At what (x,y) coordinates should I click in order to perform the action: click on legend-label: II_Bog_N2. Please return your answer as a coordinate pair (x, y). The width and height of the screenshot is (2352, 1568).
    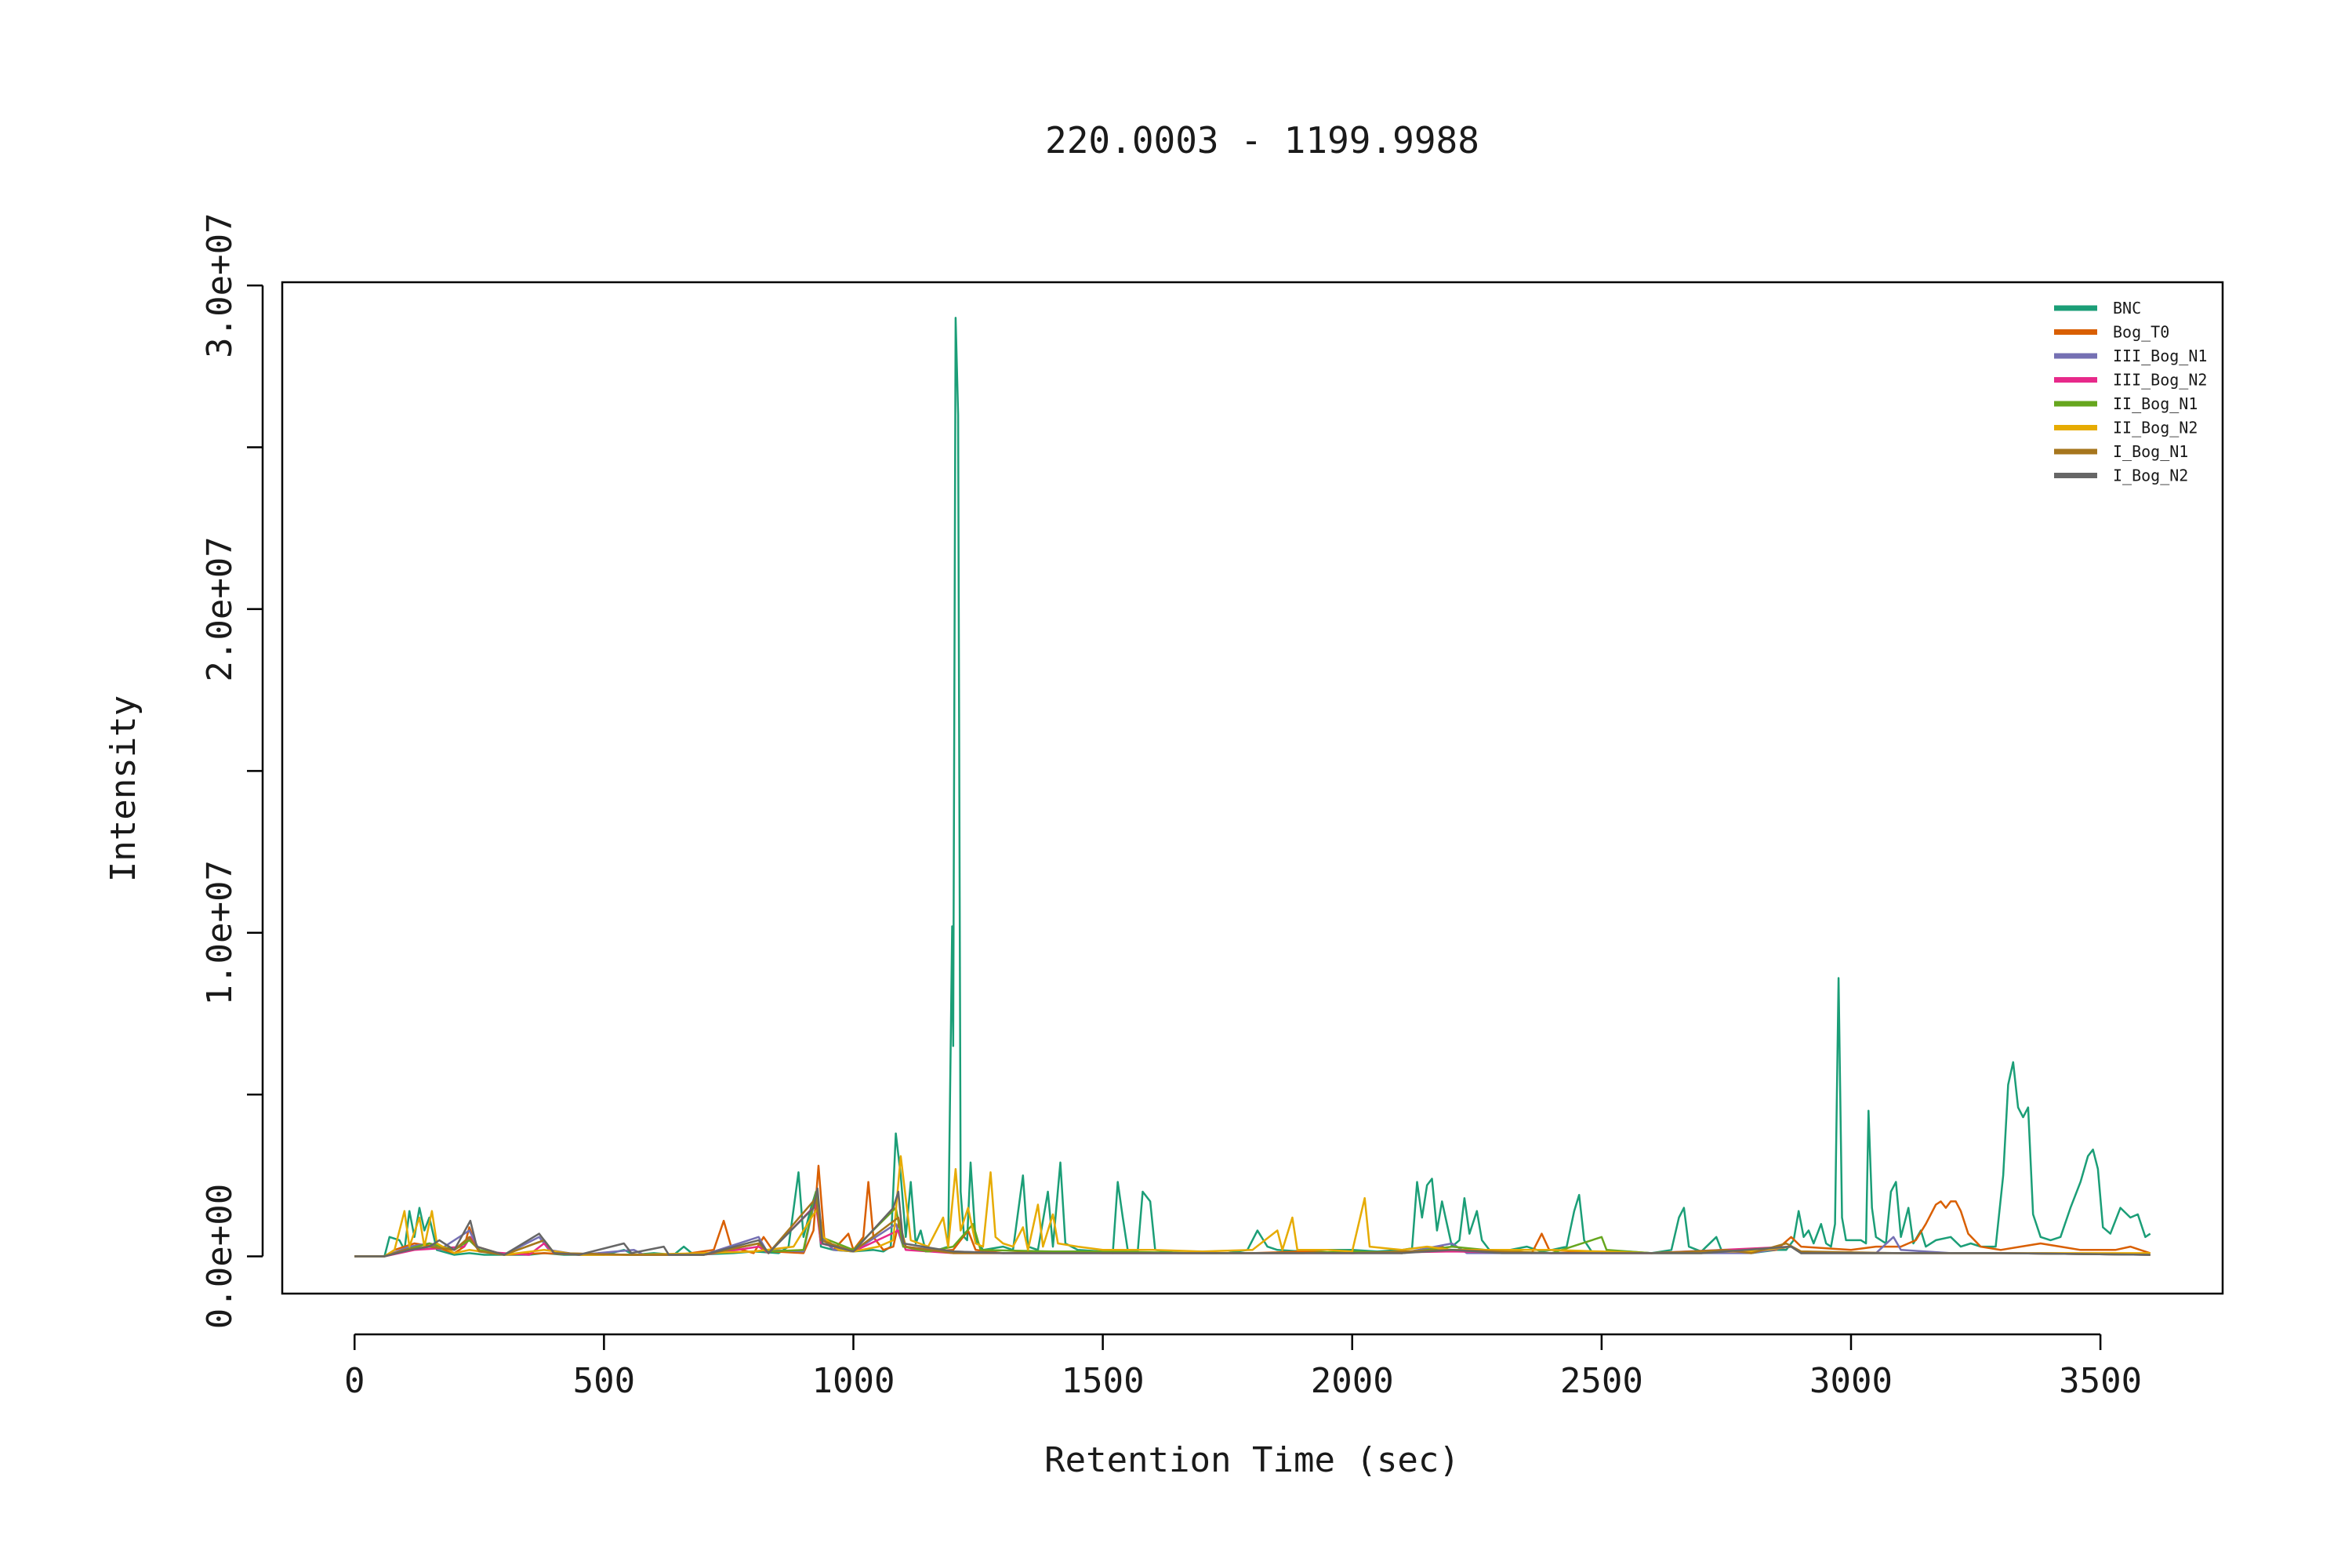
    Looking at the image, I should click on (2155, 428).